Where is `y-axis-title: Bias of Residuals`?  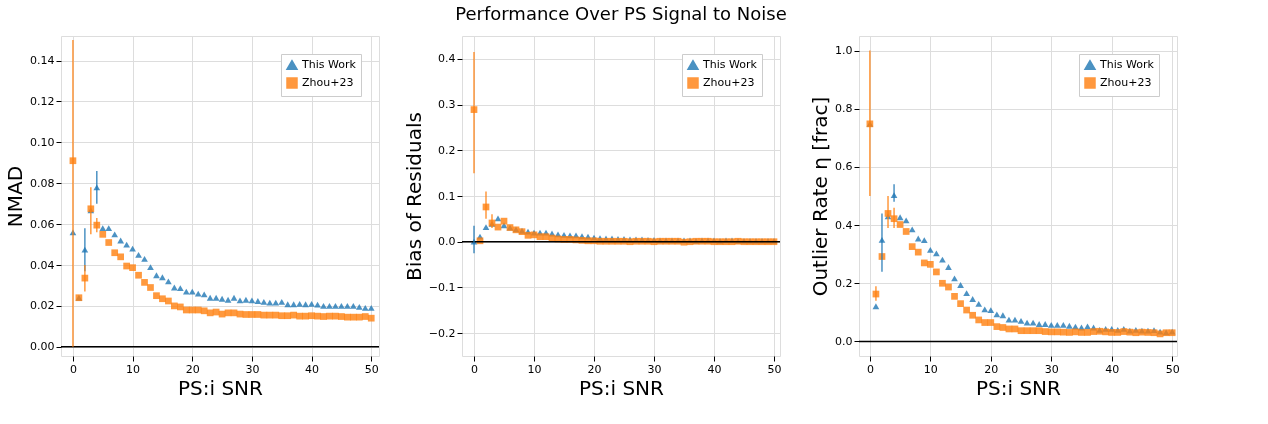
y-axis-title: Bias of Residuals is located at coordinates (413, 196).